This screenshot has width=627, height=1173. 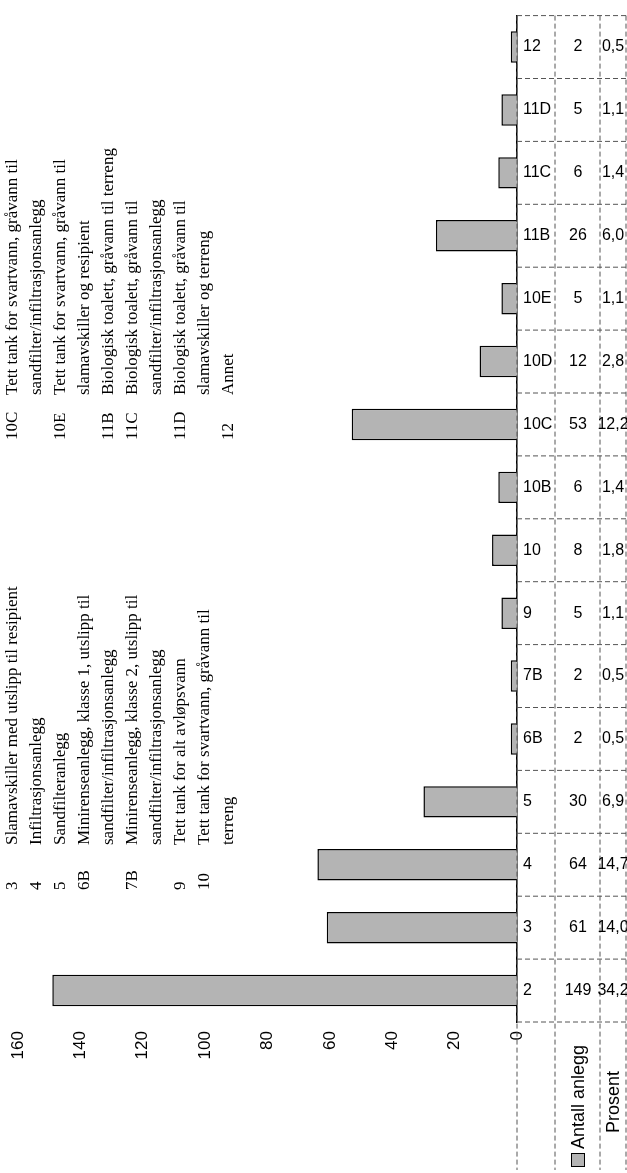 I want to click on x-tick-label: 100, so click(x=204, y=1045).